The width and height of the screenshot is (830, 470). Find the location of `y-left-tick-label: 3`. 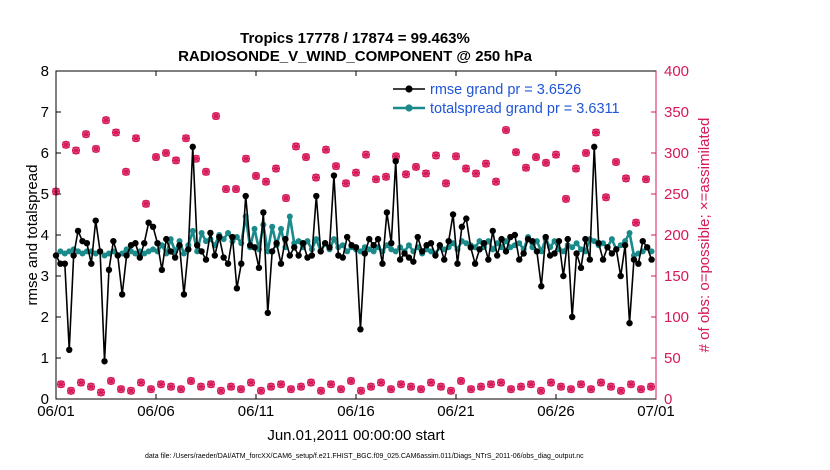

y-left-tick-label: 3 is located at coordinates (45, 276).